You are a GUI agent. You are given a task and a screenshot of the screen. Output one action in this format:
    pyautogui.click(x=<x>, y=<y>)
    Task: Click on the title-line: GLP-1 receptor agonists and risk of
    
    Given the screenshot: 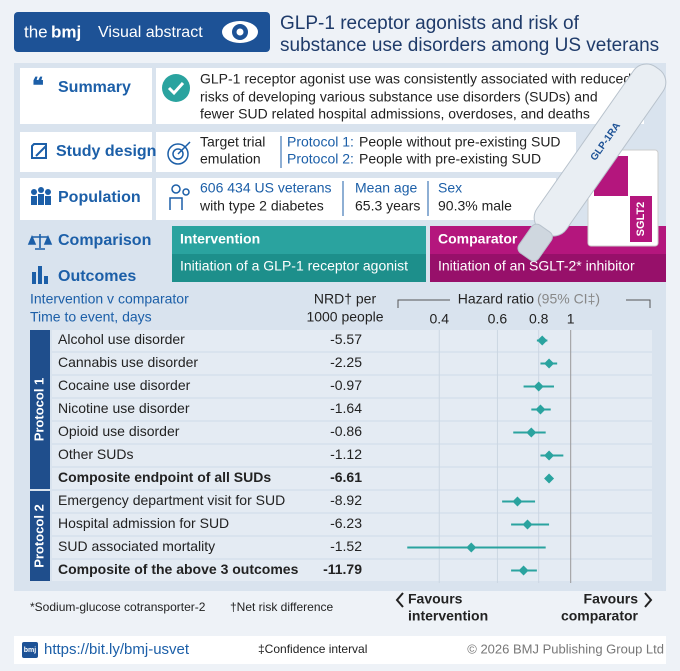 What is the action you would take?
    pyautogui.click(x=430, y=23)
    